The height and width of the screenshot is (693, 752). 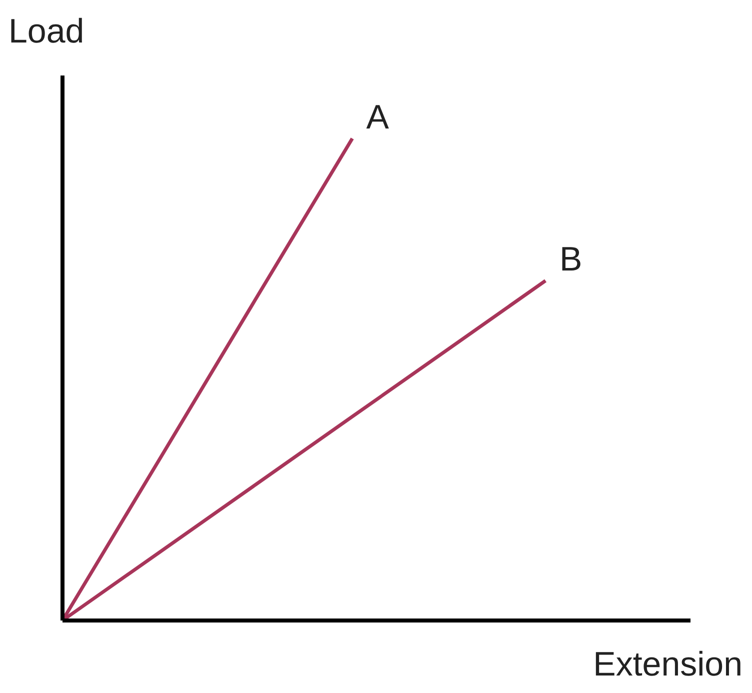 What do you see at coordinates (571, 259) in the screenshot?
I see `series-label: B` at bounding box center [571, 259].